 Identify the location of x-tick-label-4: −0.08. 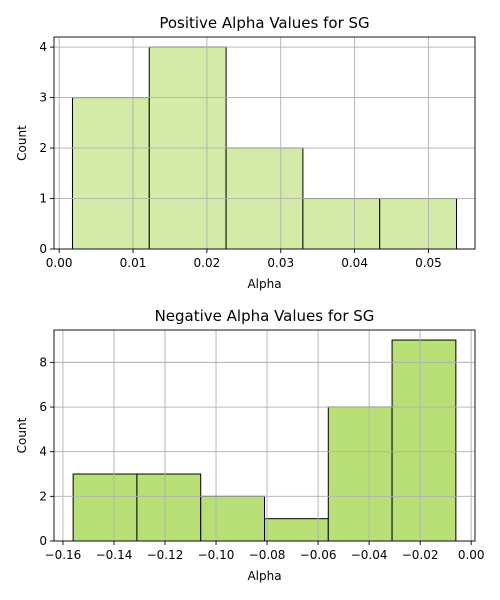
(267, 555).